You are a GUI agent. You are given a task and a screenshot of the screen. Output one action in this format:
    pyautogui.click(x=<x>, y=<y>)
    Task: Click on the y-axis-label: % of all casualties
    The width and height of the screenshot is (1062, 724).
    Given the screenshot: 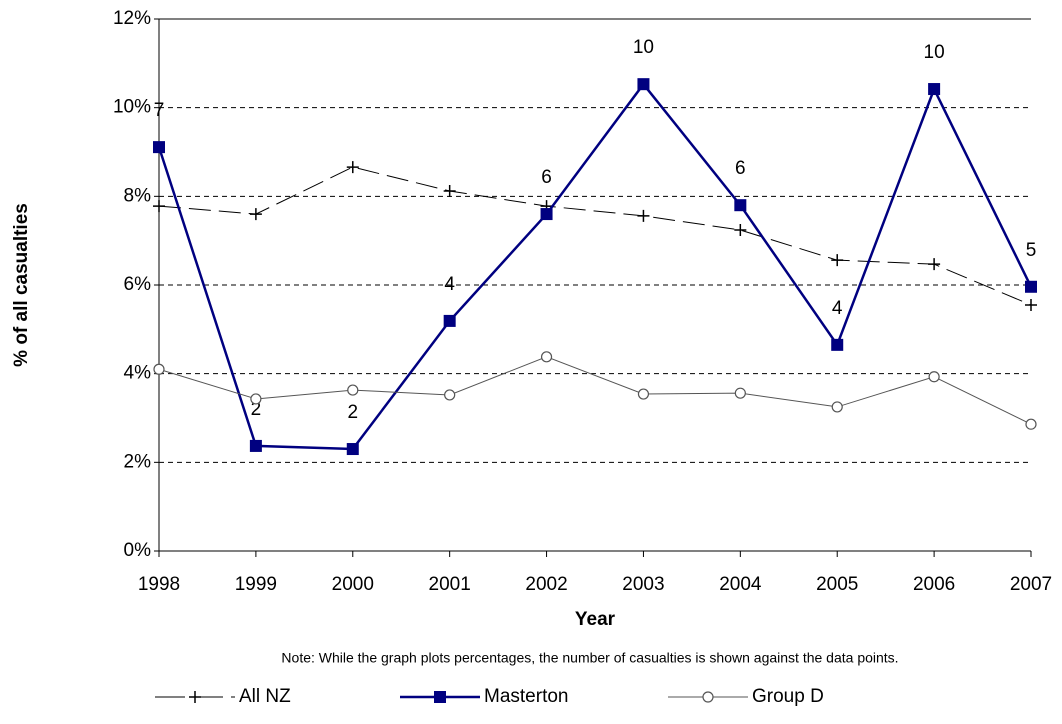 What is the action you would take?
    pyautogui.click(x=21, y=285)
    